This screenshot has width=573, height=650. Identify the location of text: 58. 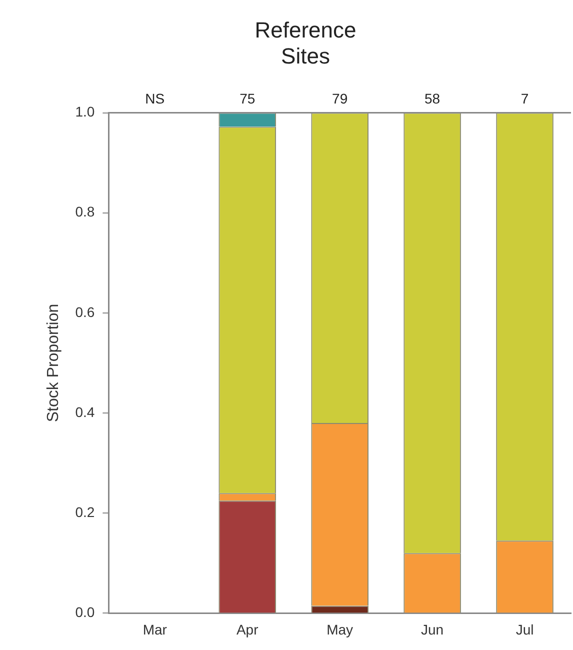
(432, 98).